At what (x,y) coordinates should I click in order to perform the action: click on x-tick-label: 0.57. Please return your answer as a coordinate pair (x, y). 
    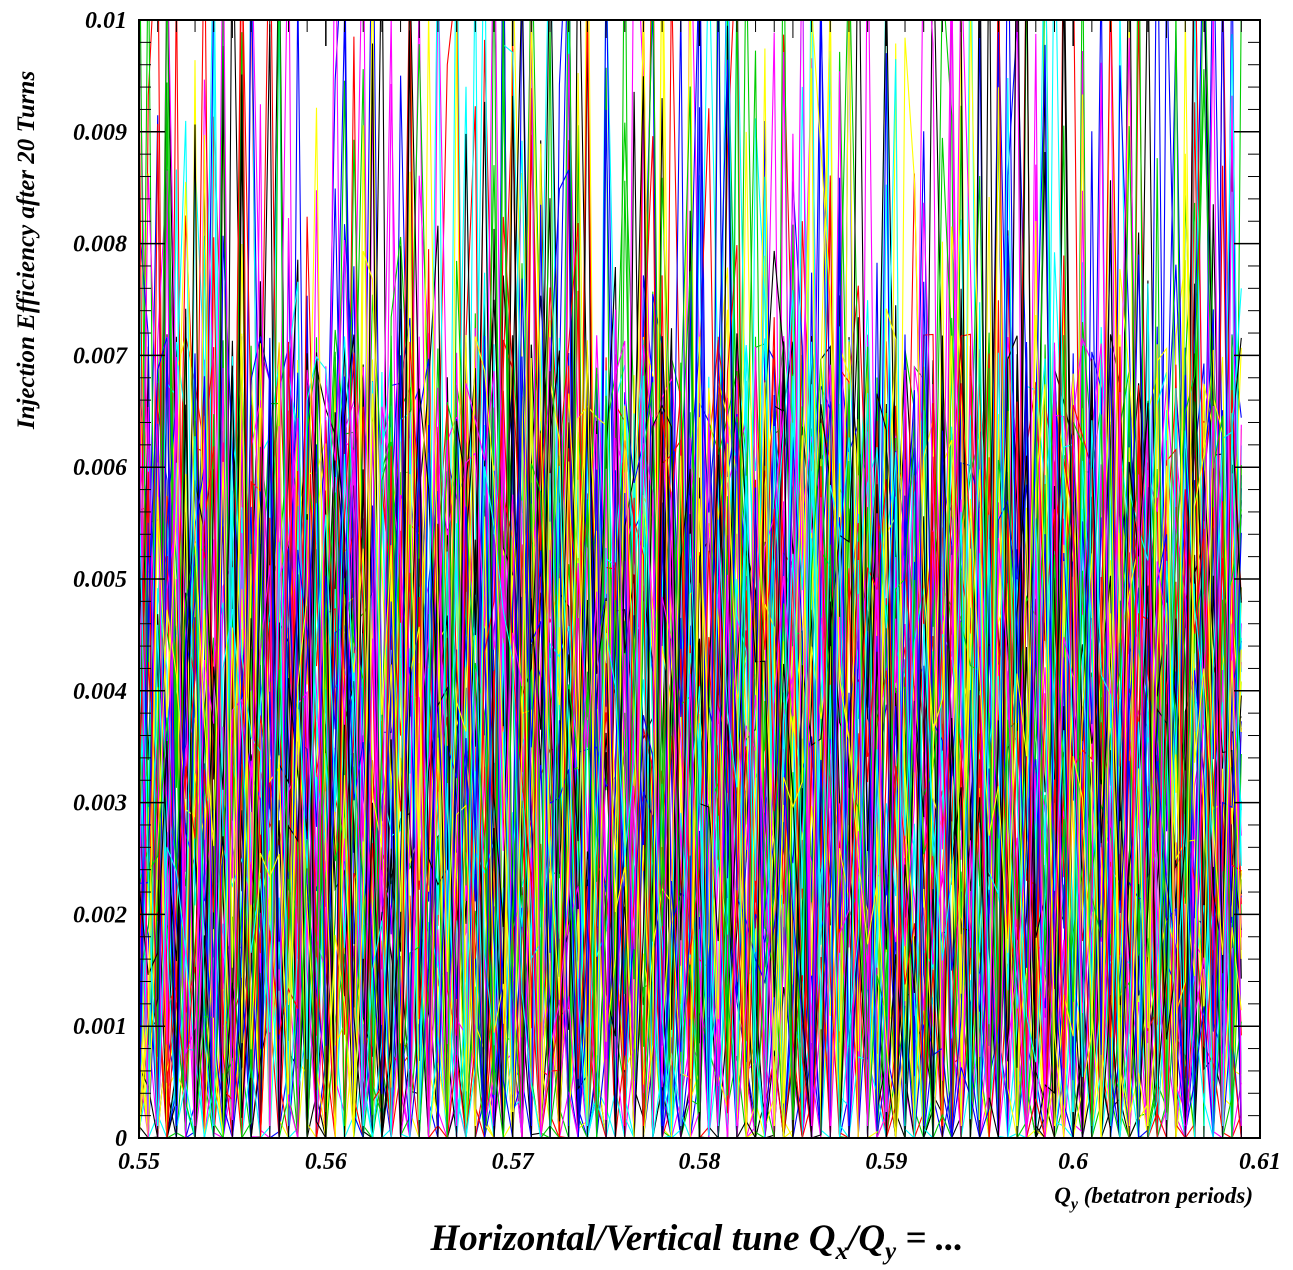
    Looking at the image, I should click on (513, 1162).